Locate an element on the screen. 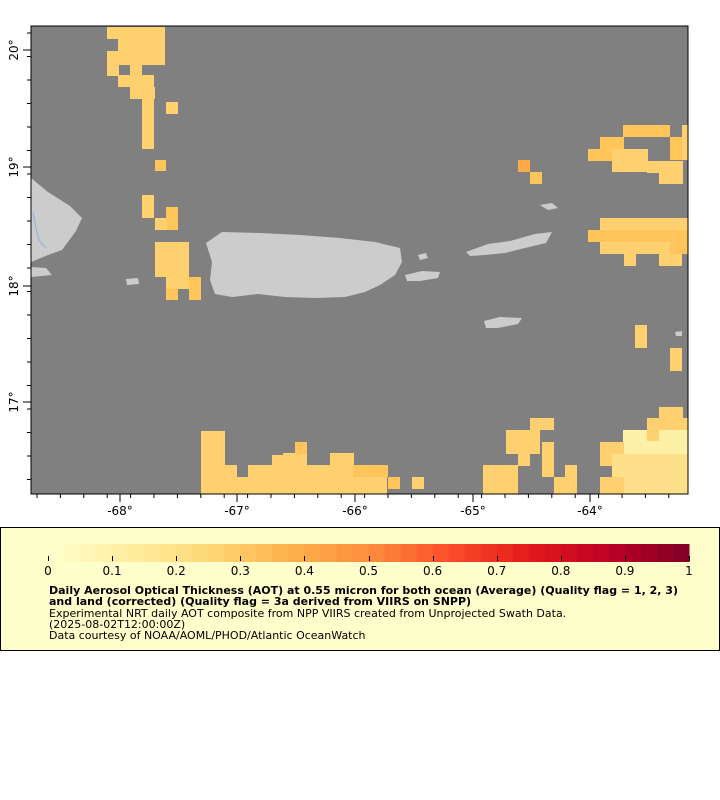 Image resolution: width=720 pixels, height=800 pixels. st-croix-land is located at coordinates (503, 322).